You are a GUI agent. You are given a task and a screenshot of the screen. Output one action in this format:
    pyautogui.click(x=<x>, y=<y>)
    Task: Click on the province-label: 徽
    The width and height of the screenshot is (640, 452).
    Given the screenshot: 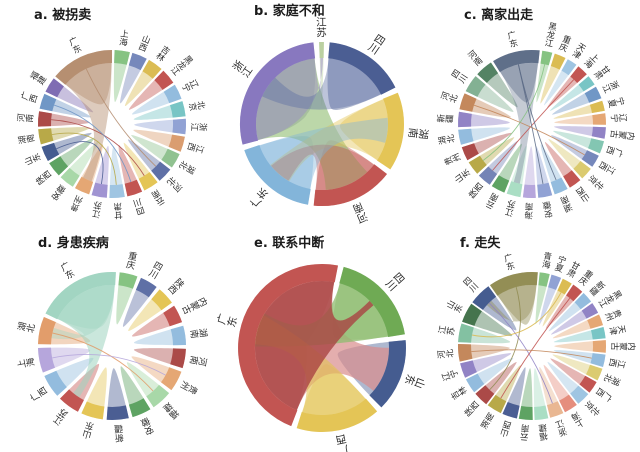 What is the action you would take?
    pyautogui.click(x=546, y=205)
    